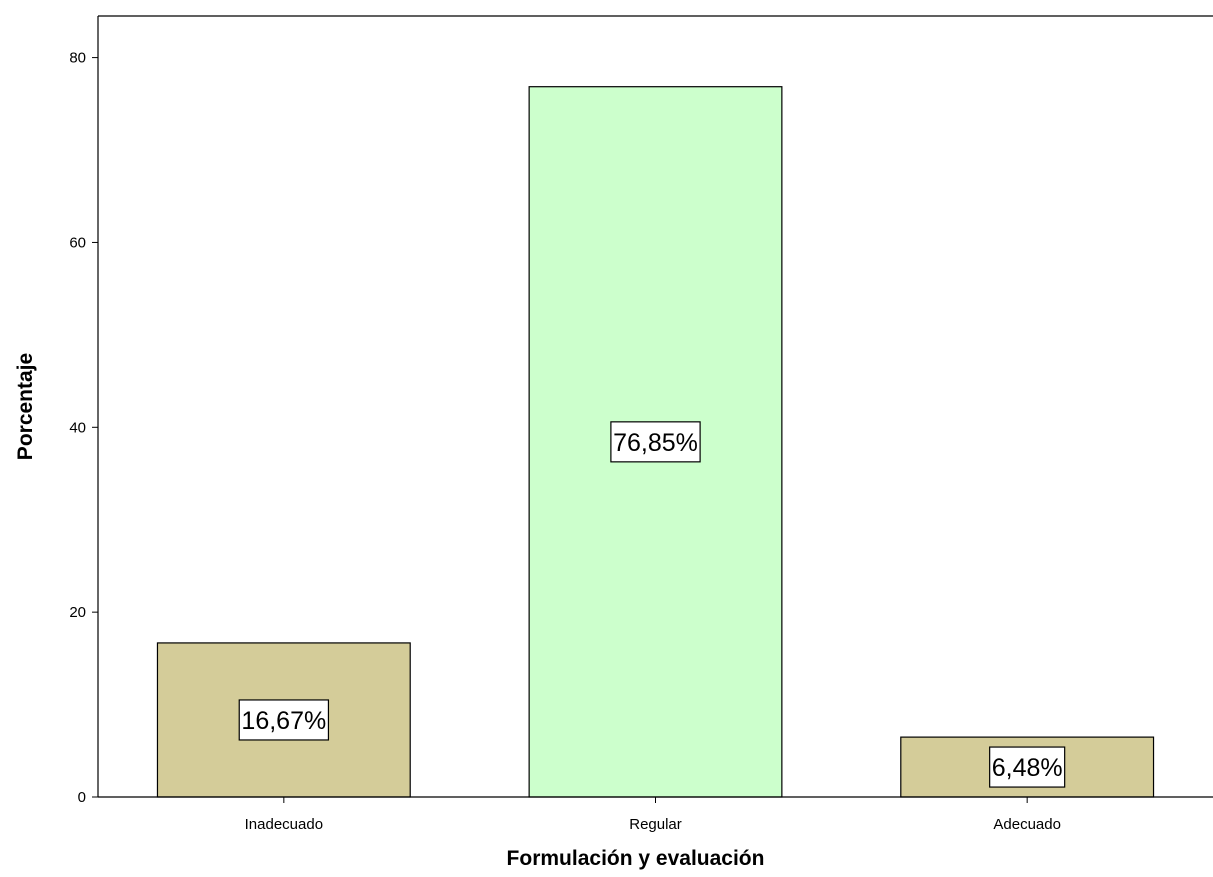 The height and width of the screenshot is (877, 1213). What do you see at coordinates (636, 858) in the screenshot?
I see `x-axis-title: Formulación y evaluación` at bounding box center [636, 858].